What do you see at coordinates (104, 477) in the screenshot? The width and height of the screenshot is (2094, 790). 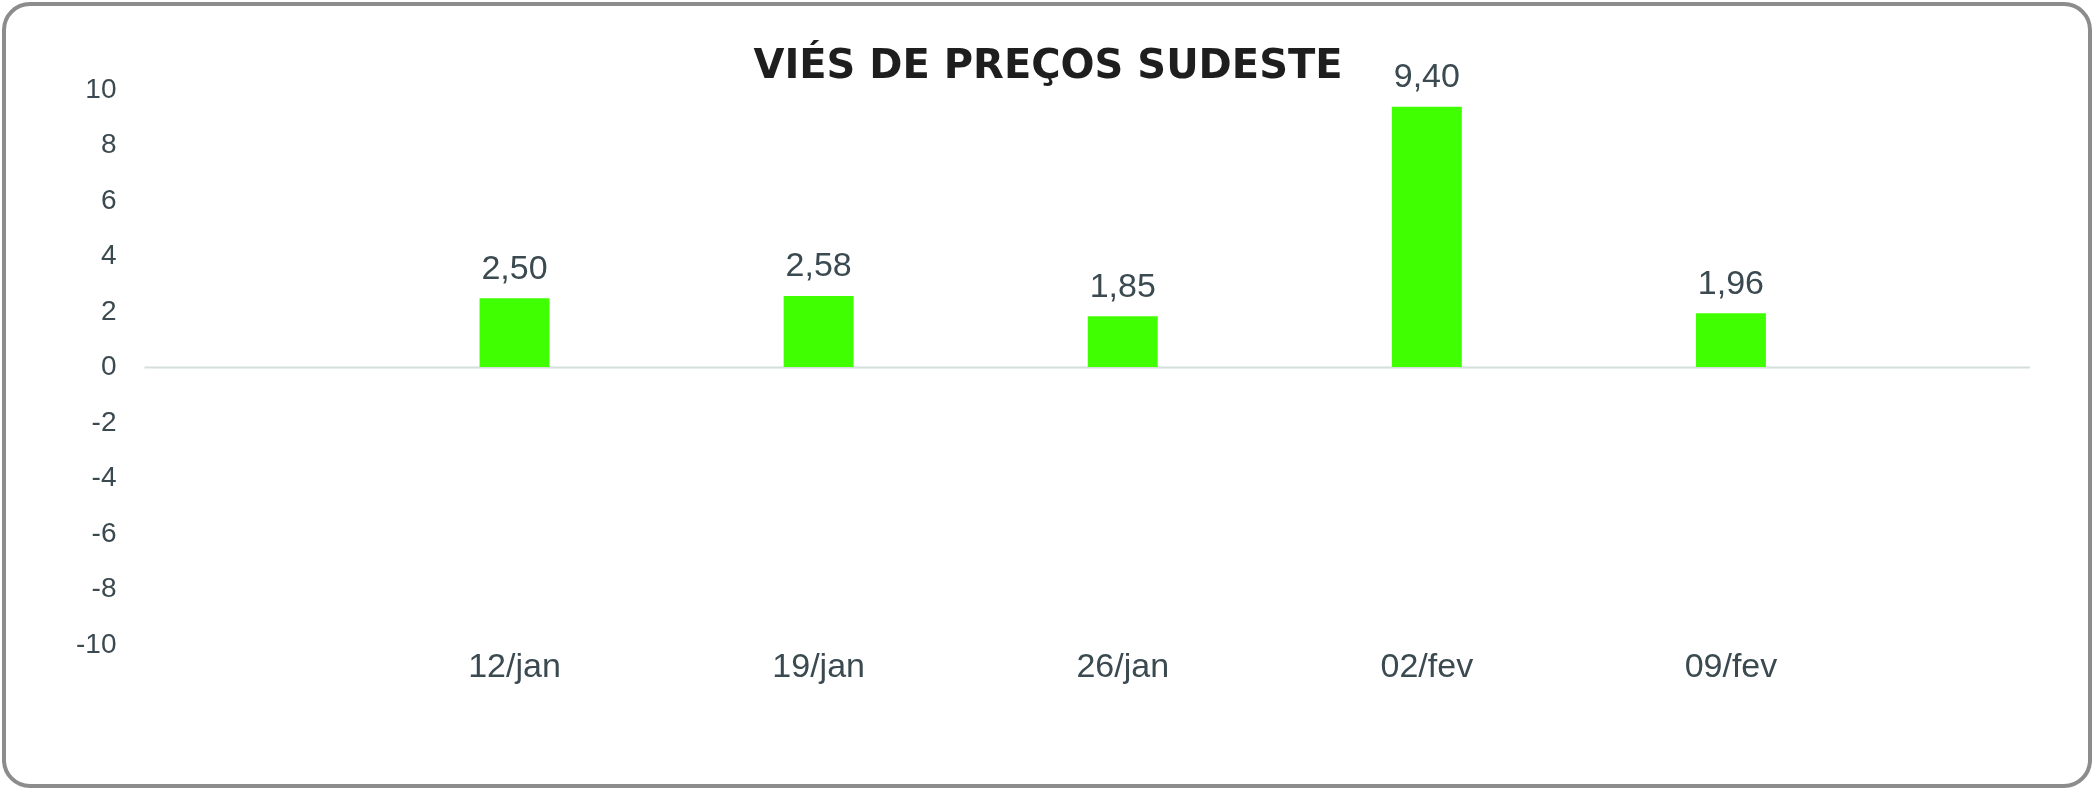 I see `y-tick-label: -4` at bounding box center [104, 477].